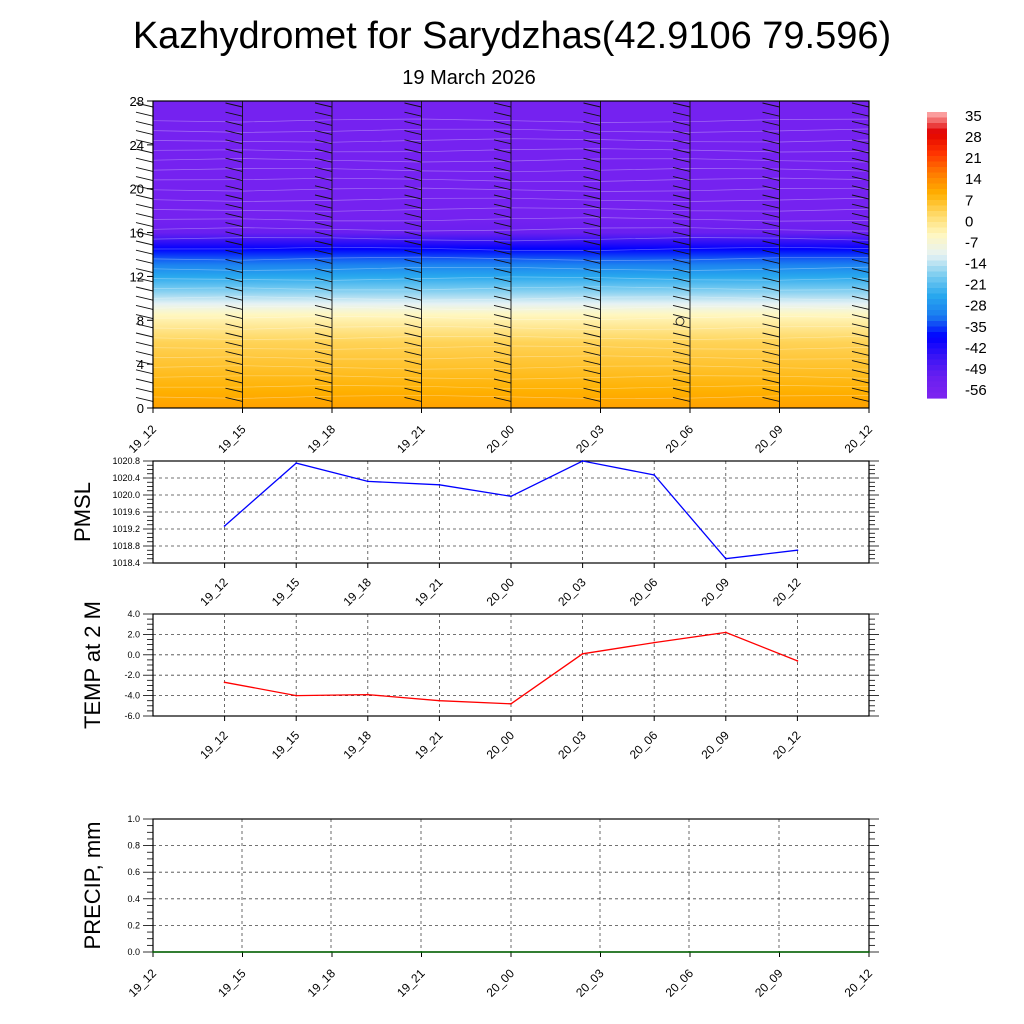  What do you see at coordinates (680, 321) in the screenshot?
I see `calm-wind-marker` at bounding box center [680, 321].